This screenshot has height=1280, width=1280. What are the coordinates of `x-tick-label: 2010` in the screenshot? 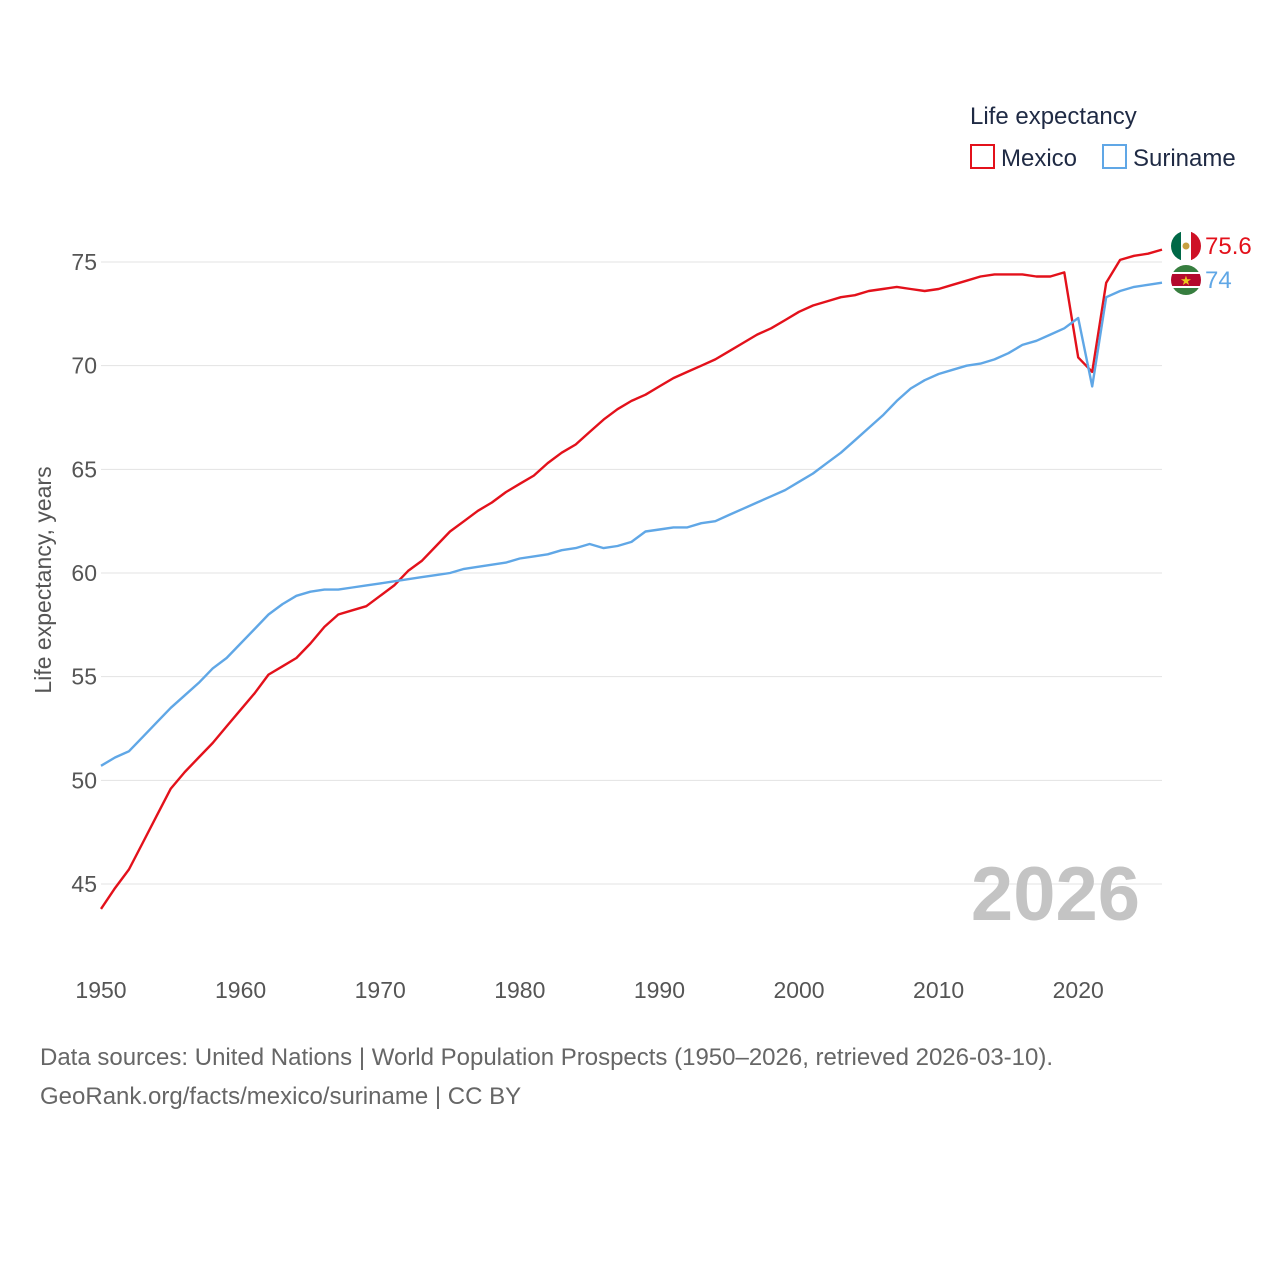 It's located at (938, 990).